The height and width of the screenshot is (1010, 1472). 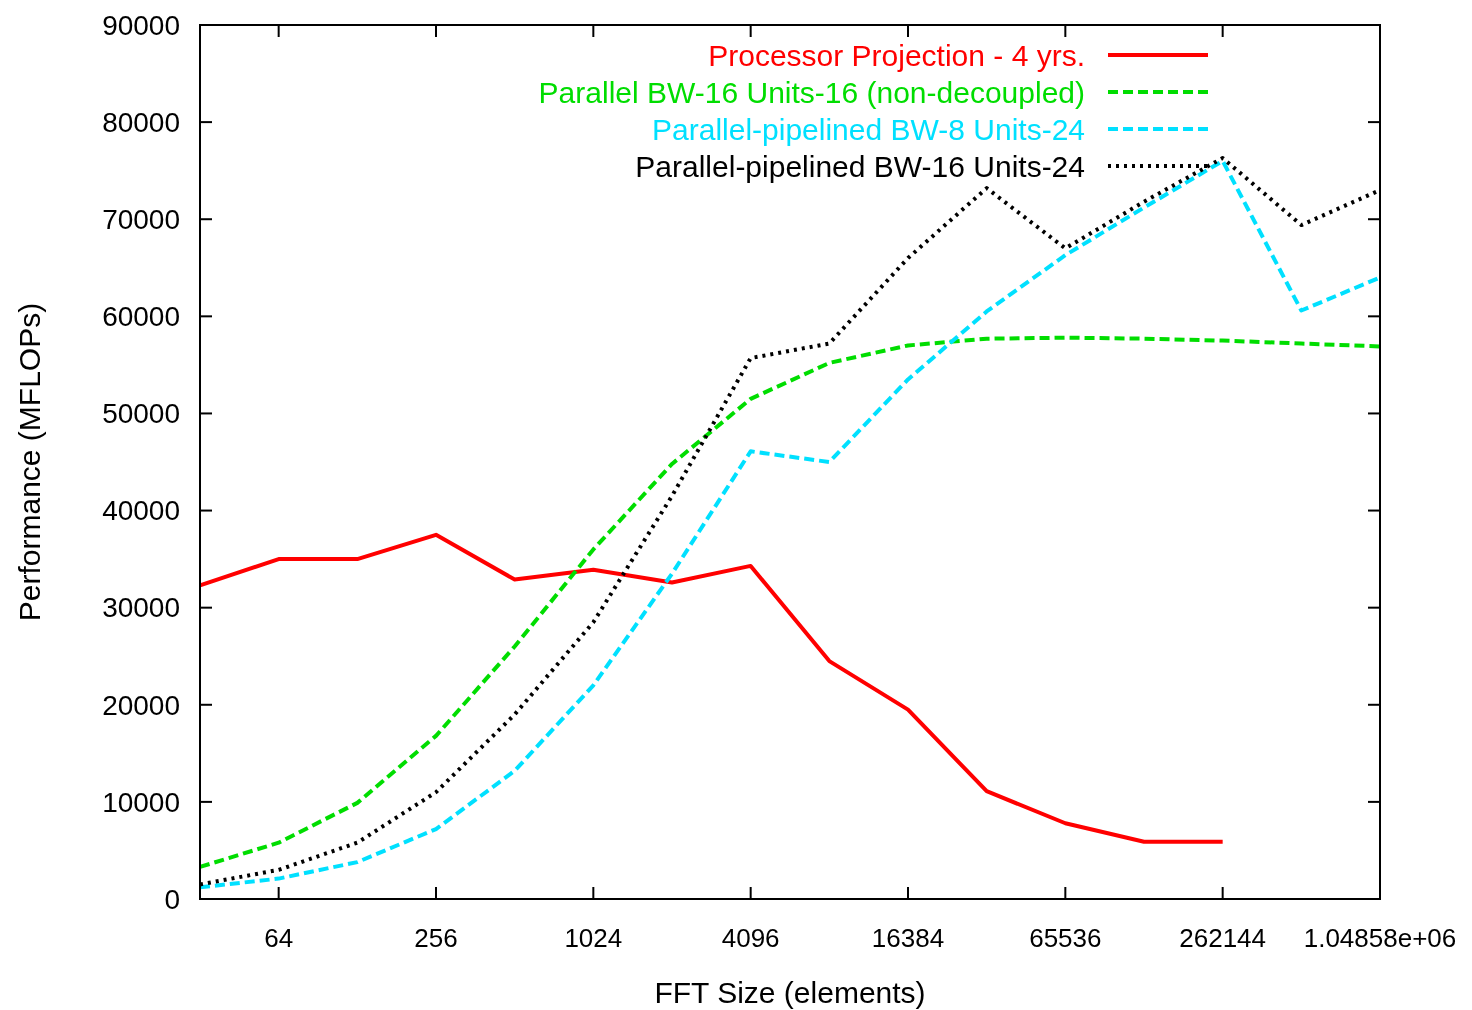 I want to click on x-tick-label: 4096, so click(x=750, y=938).